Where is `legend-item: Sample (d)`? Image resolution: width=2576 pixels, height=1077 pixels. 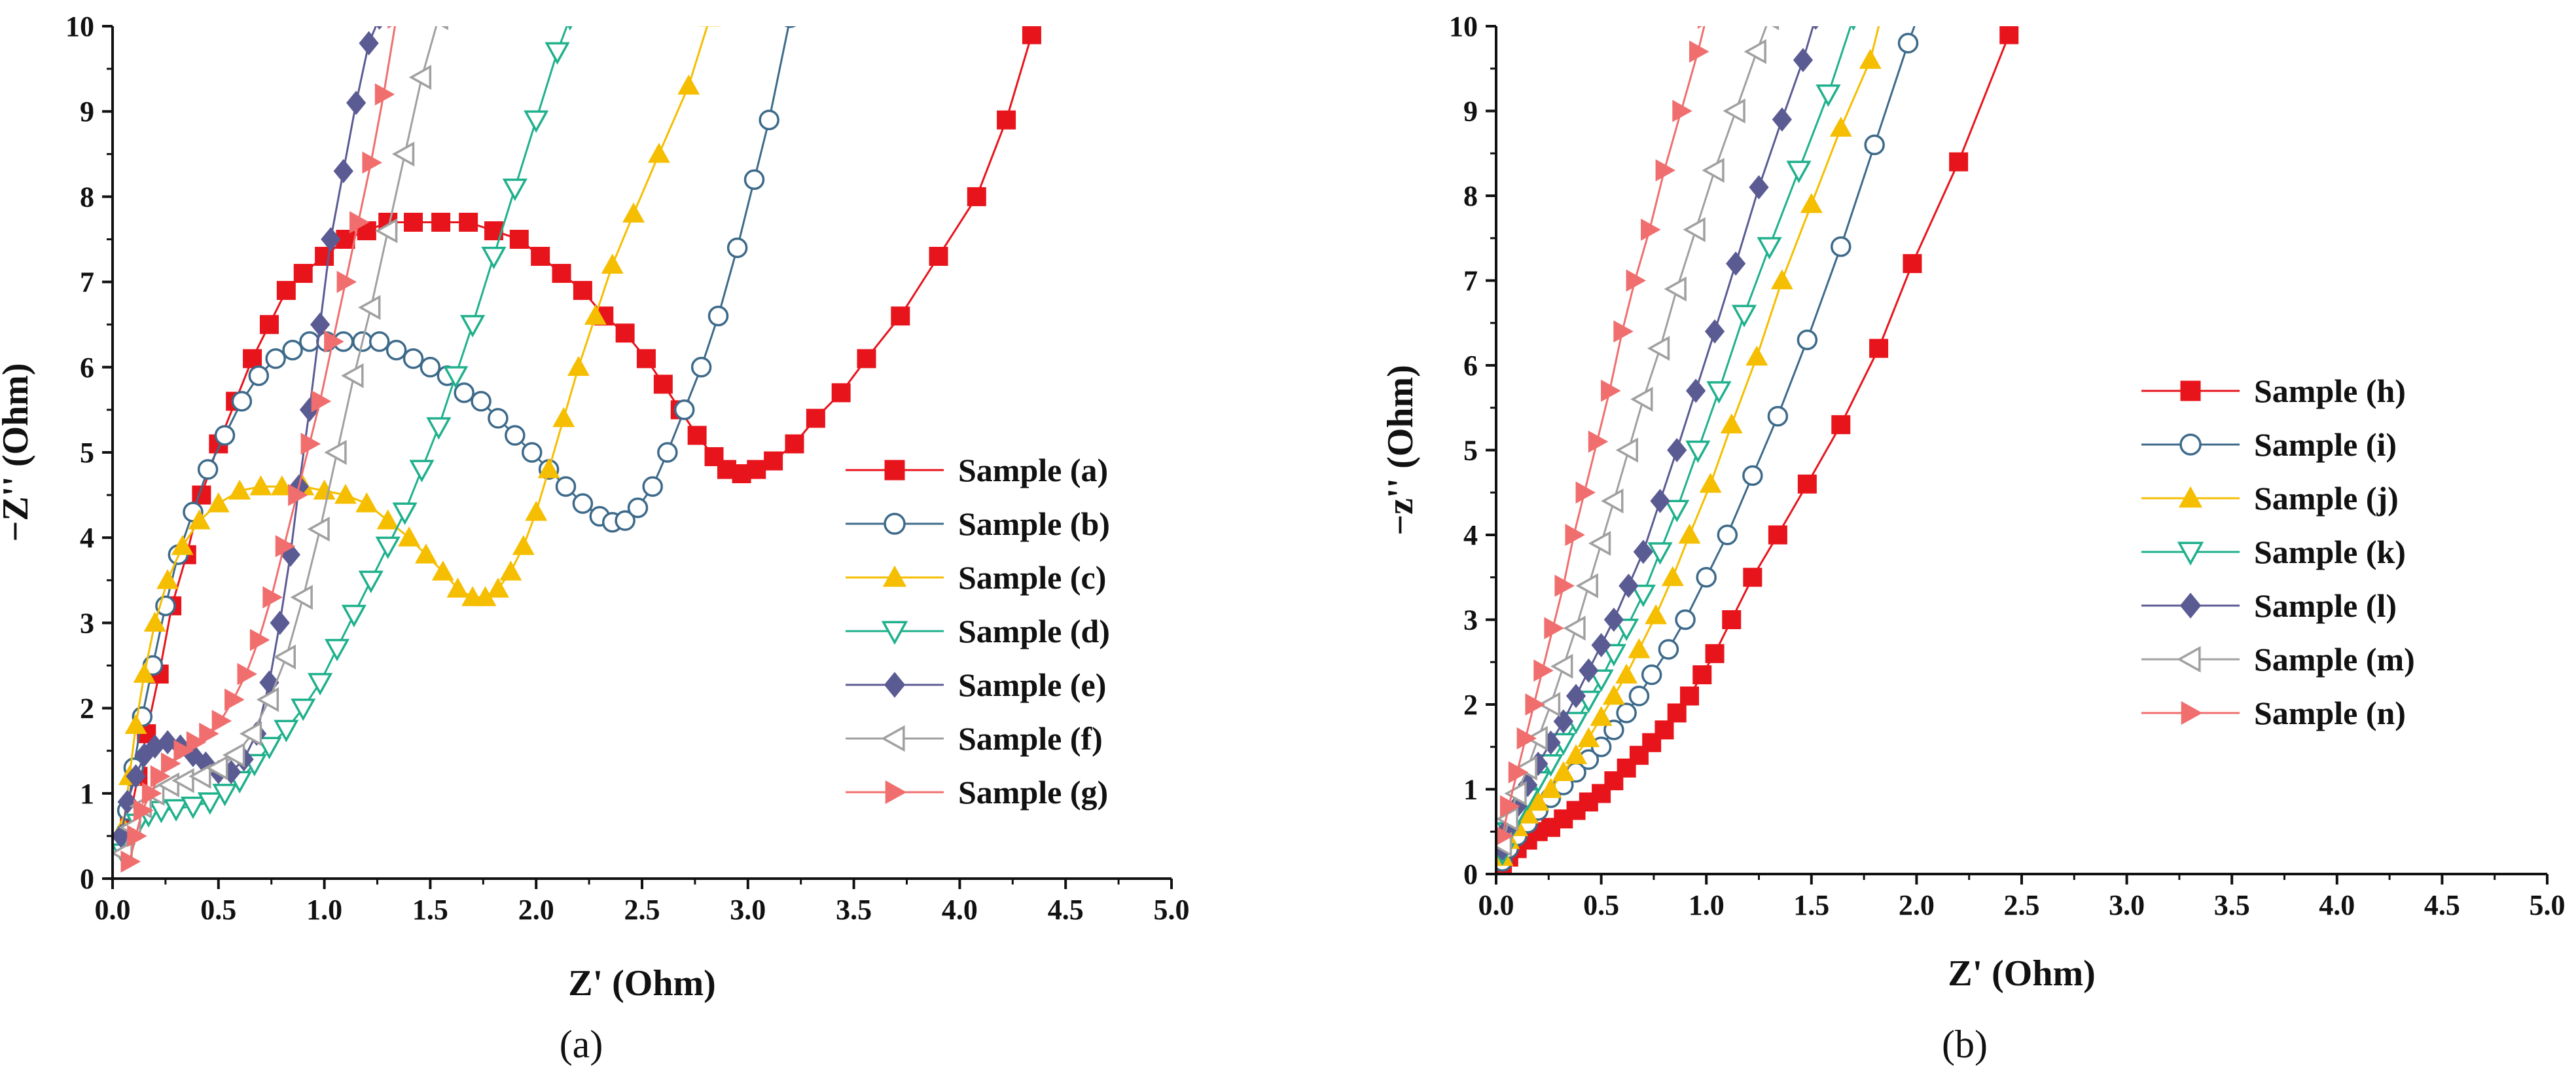
legend-item: Sample (d) is located at coordinates (978, 631).